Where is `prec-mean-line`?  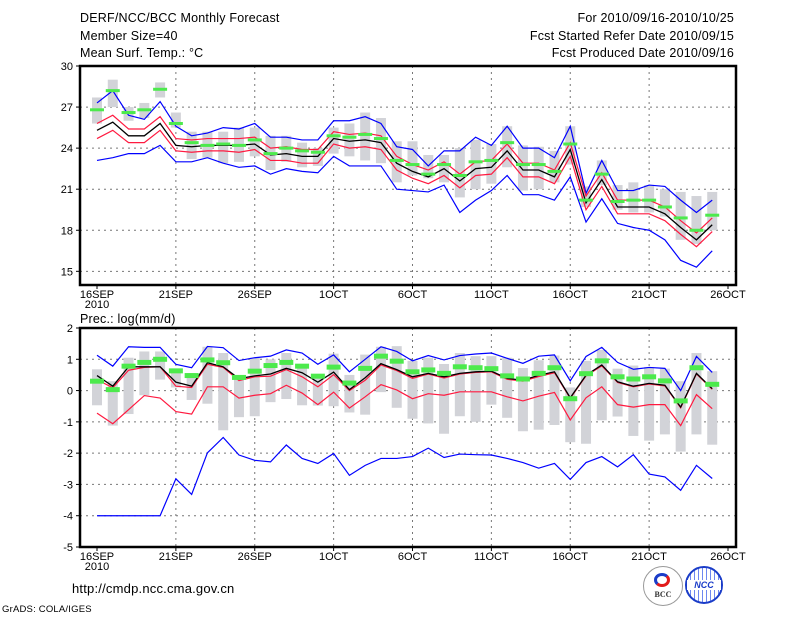
prec-mean-line is located at coordinates (404, 385).